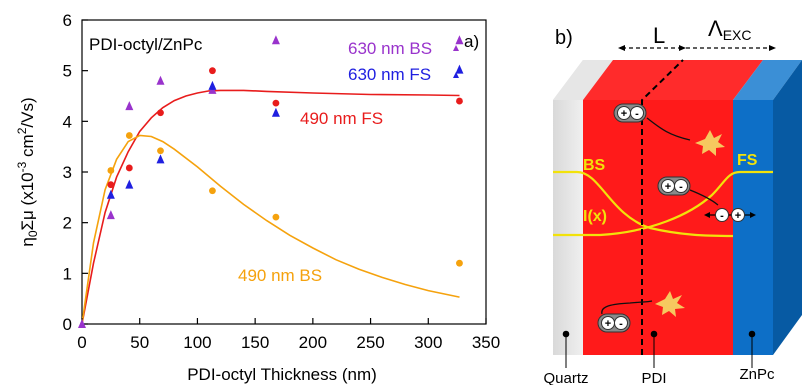 The image size is (802, 385). I want to click on intensity-label: I(x), so click(595, 216).